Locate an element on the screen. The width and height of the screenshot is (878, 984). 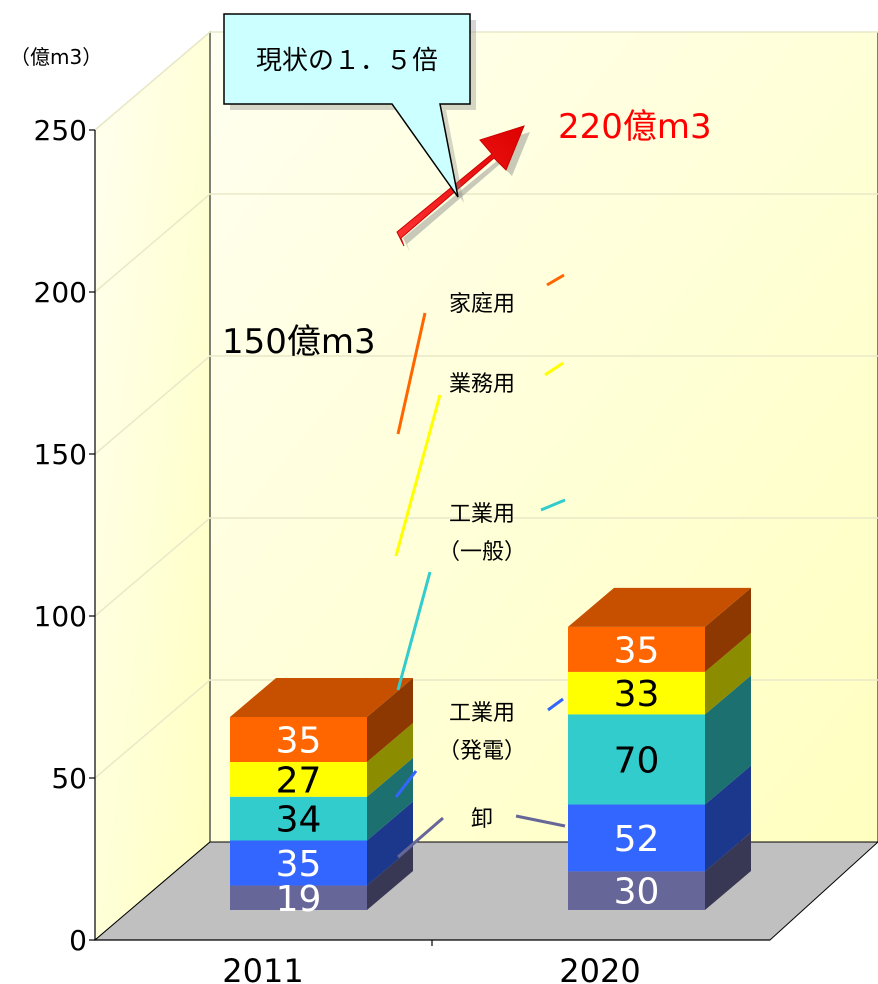
total-label: 220億m3 is located at coordinates (635, 127).